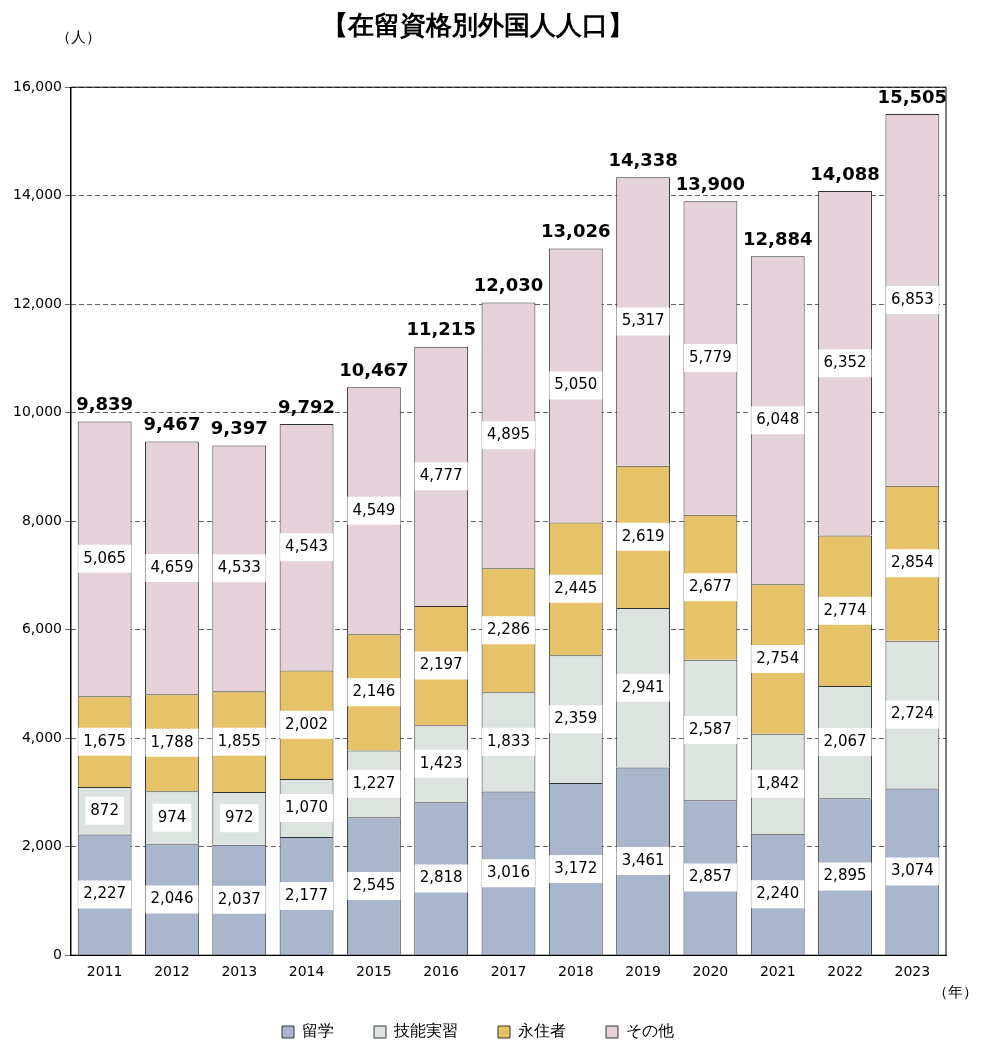 Image resolution: width=982 pixels, height=1060 pixels. What do you see at coordinates (239, 740) in the screenshot?
I see `data-label: 1,855` at bounding box center [239, 740].